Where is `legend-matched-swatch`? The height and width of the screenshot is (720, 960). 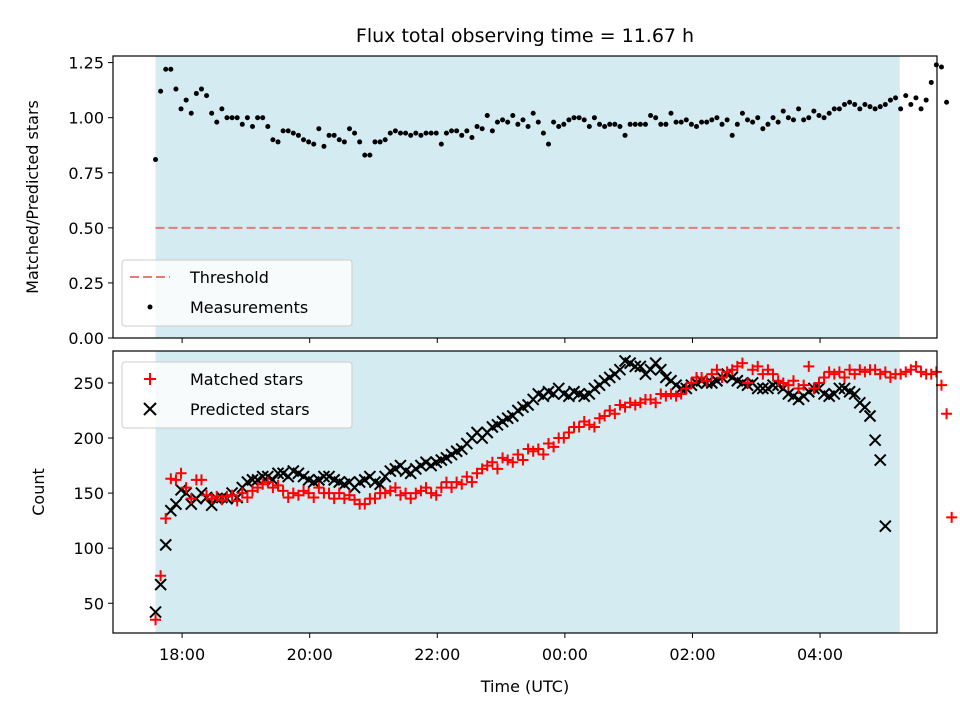 legend-matched-swatch is located at coordinates (150, 379).